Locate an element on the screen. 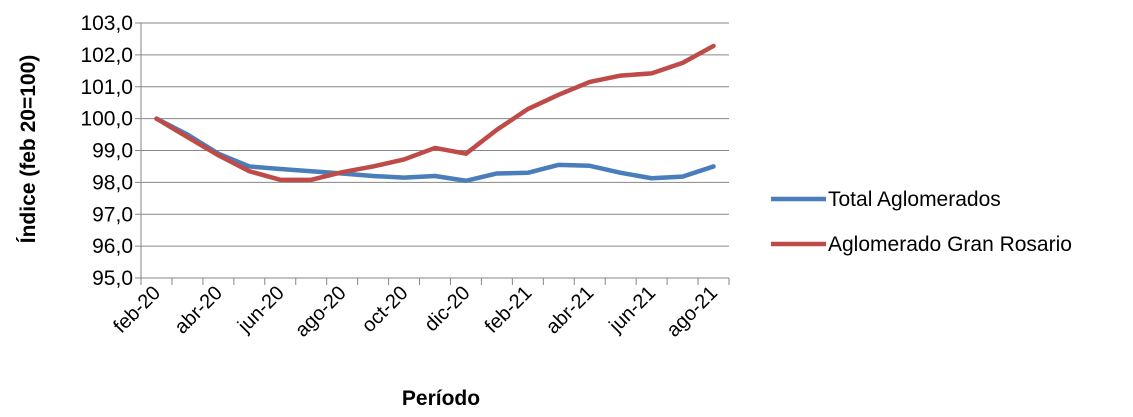 This screenshot has width=1133, height=417. x-tick-label: oct-20 is located at coordinates (385, 309).